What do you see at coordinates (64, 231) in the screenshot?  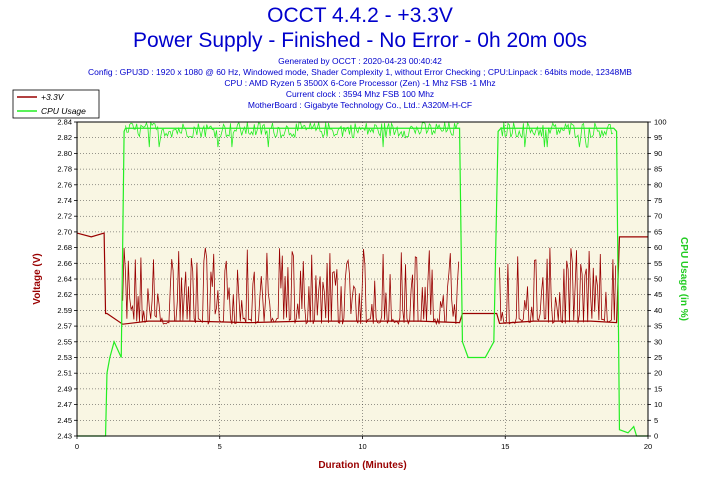 I see `y-tick-label: 2.70` at bounding box center [64, 231].